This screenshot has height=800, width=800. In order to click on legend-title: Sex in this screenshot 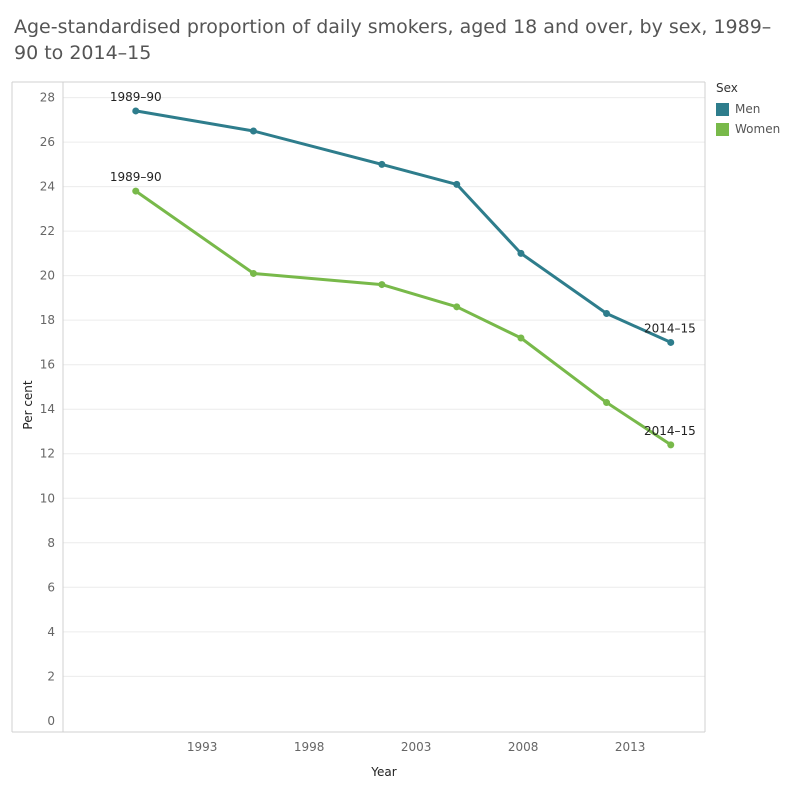, I will do `click(727, 88)`.